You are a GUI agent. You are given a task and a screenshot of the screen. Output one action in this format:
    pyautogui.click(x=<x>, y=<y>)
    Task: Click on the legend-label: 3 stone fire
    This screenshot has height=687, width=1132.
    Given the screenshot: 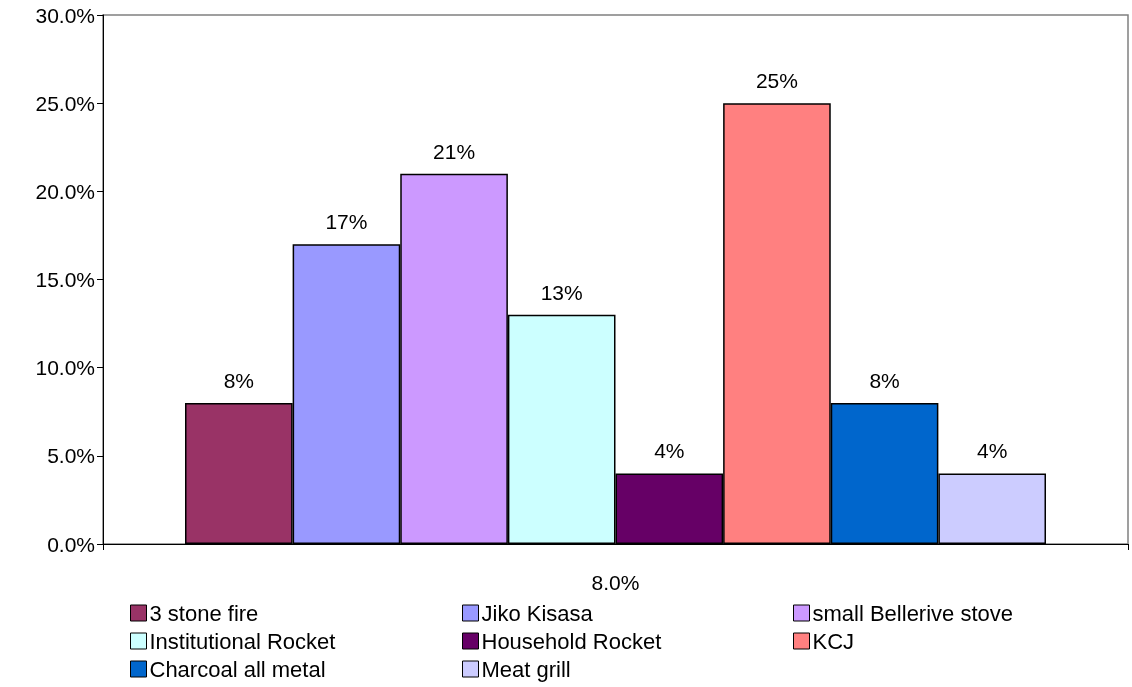 What is the action you would take?
    pyautogui.click(x=204, y=613)
    